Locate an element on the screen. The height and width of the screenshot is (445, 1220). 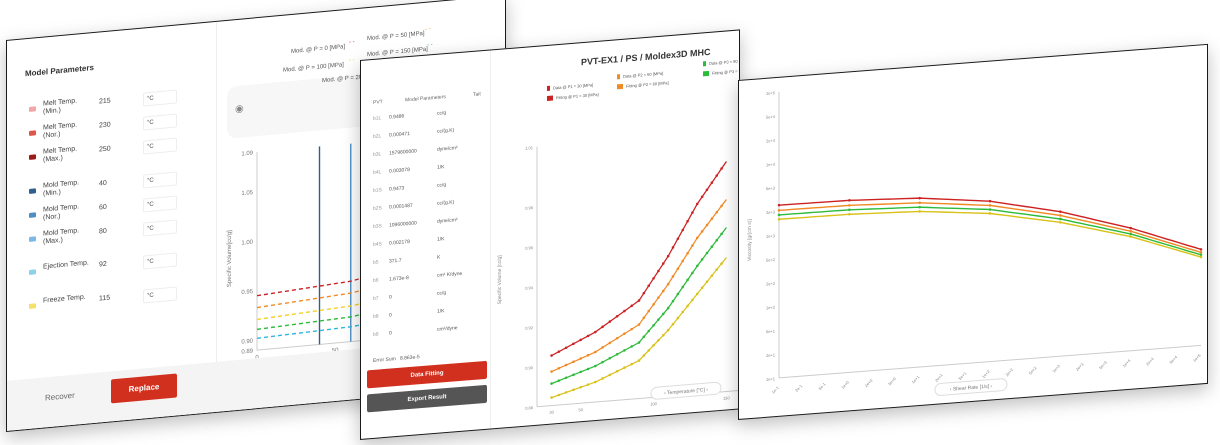
parameter-value-input: 230 is located at coordinates (105, 125).